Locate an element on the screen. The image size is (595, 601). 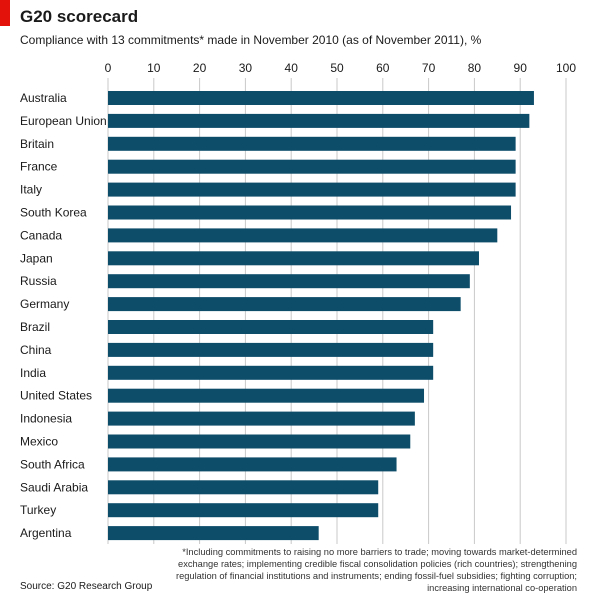
source-note: Source: G20 Research Group is located at coordinates (86, 586).